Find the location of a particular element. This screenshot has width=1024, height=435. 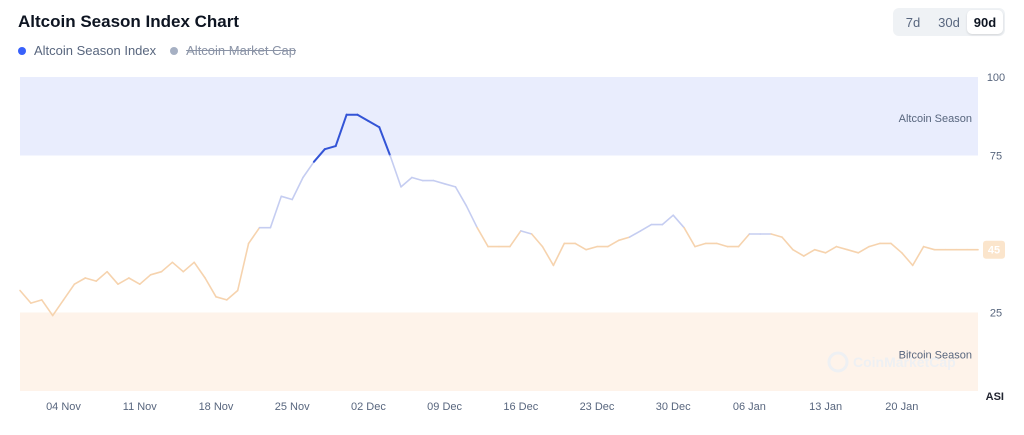

x-tick-label: 25 Nov is located at coordinates (292, 407).